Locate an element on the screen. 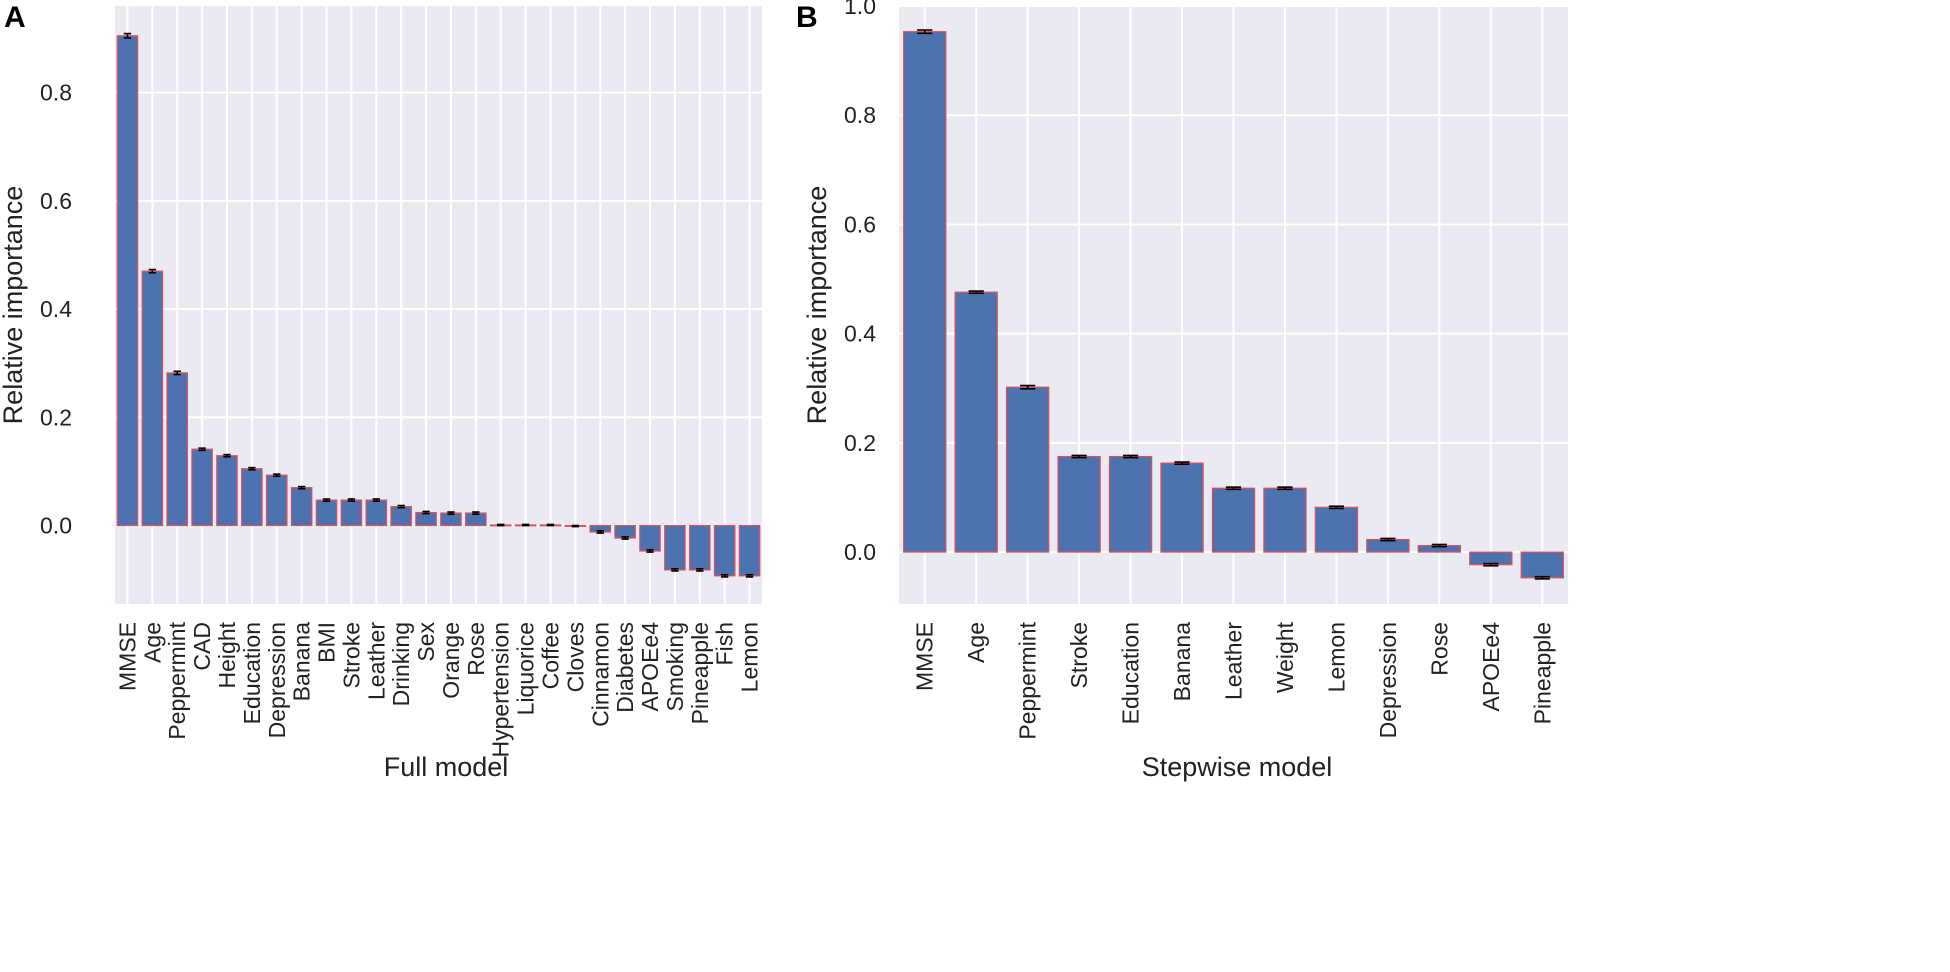 This screenshot has width=1950, height=972. panel-a-x-tick-label: Cinnamon is located at coordinates (600, 674).